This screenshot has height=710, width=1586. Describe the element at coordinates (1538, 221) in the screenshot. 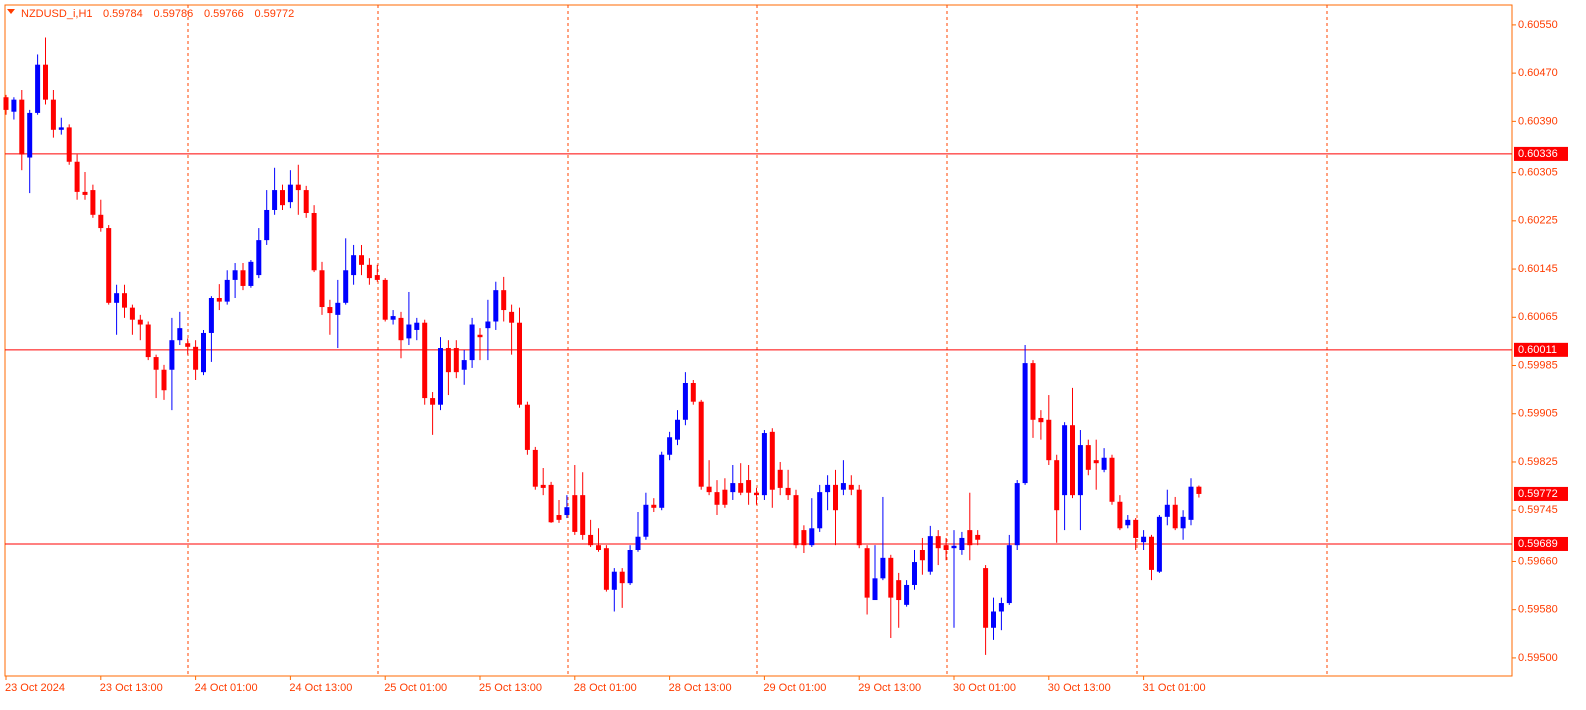

I see `y-tick-label: 0.60225` at that location.